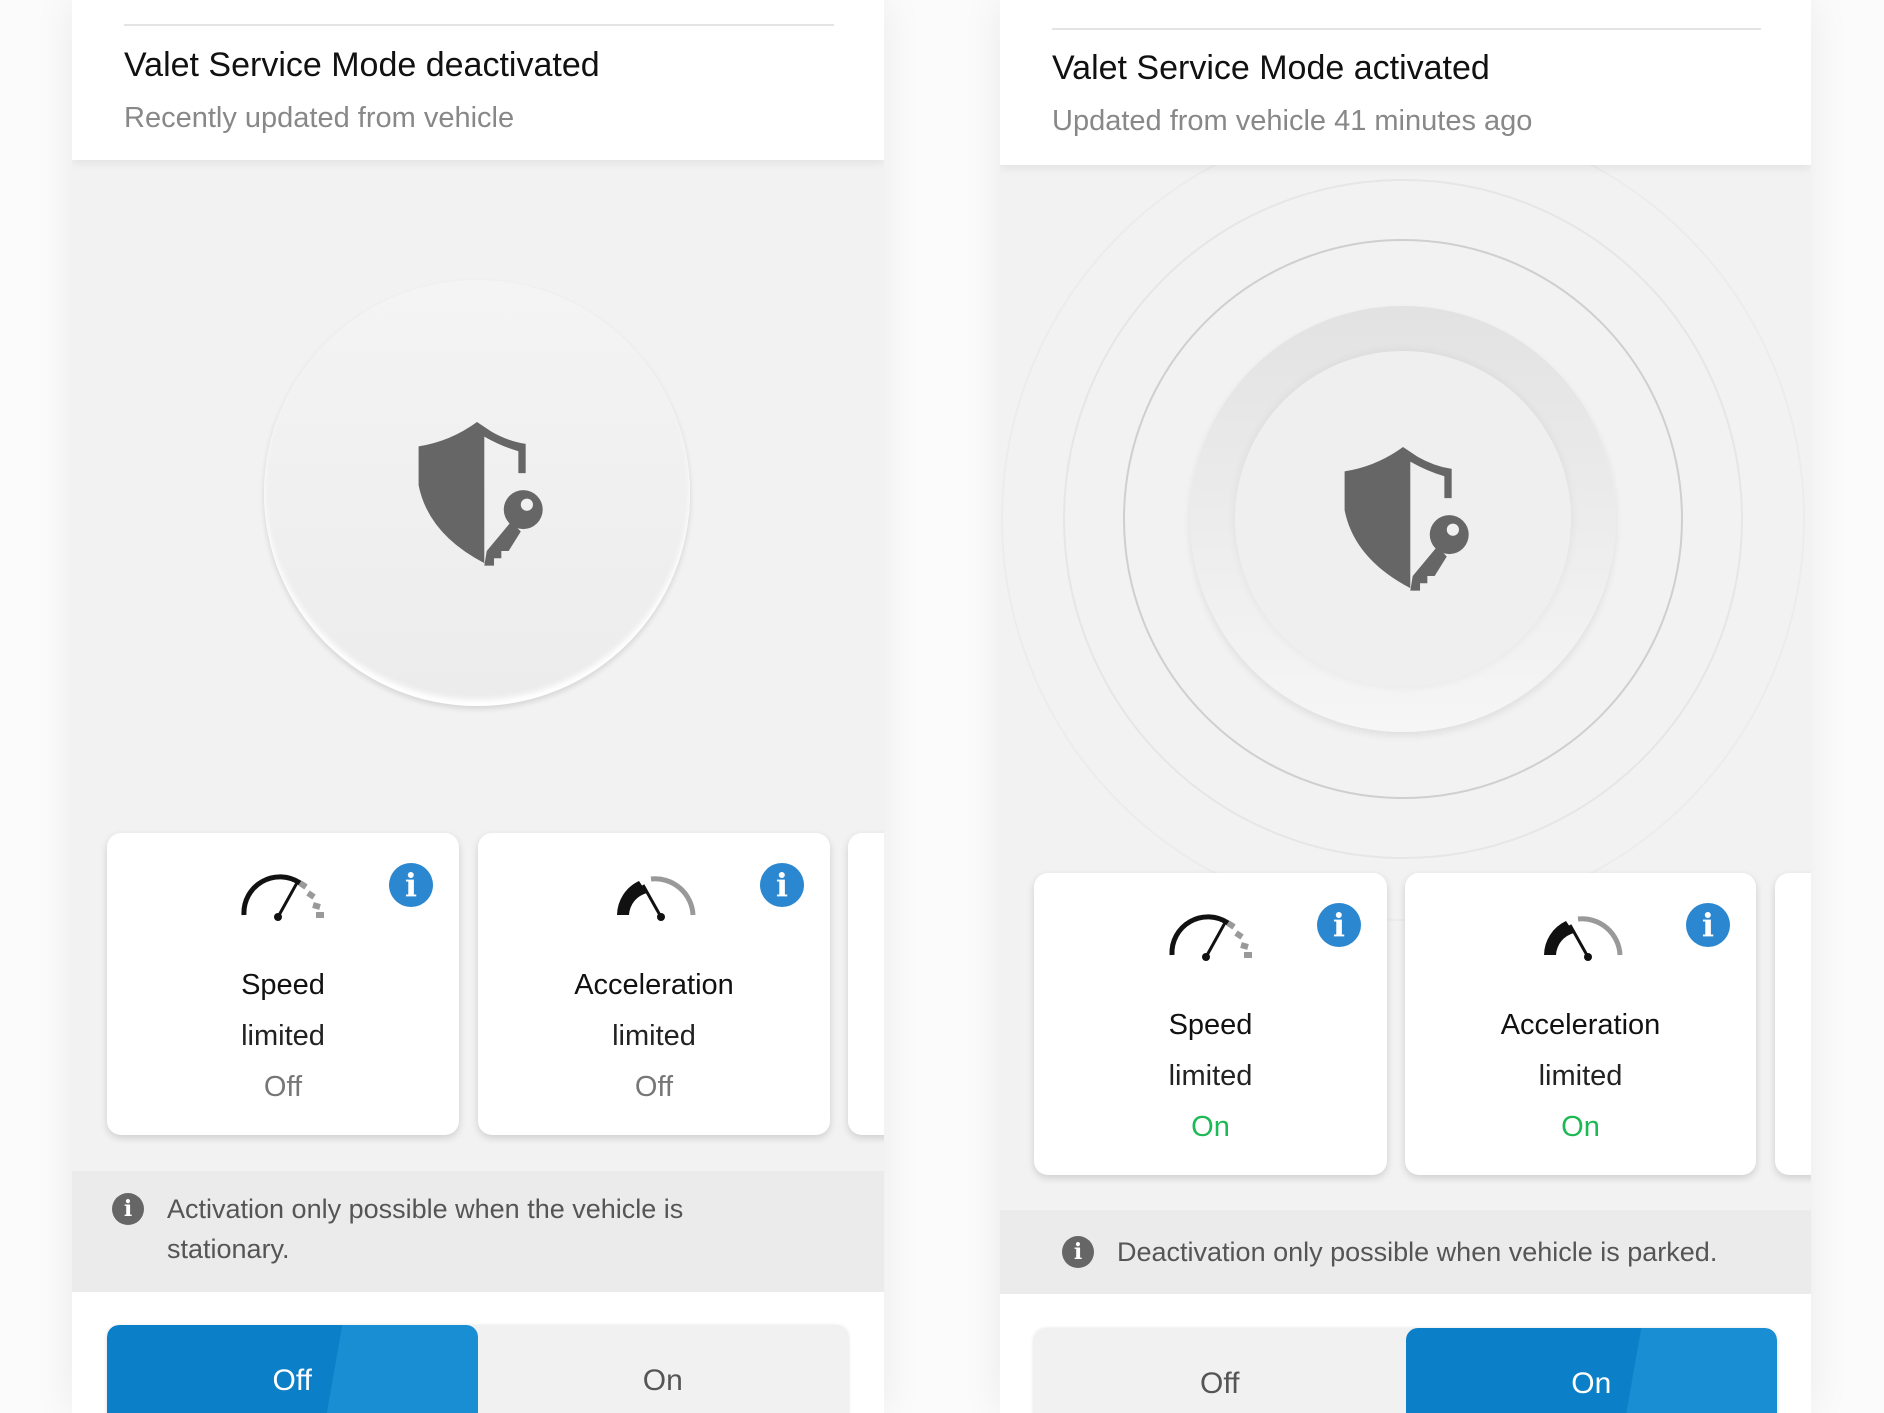  Describe the element at coordinates (1292, 121) in the screenshot. I see `status-subtitle: Updated from vehicle 41 minutes ago` at that location.